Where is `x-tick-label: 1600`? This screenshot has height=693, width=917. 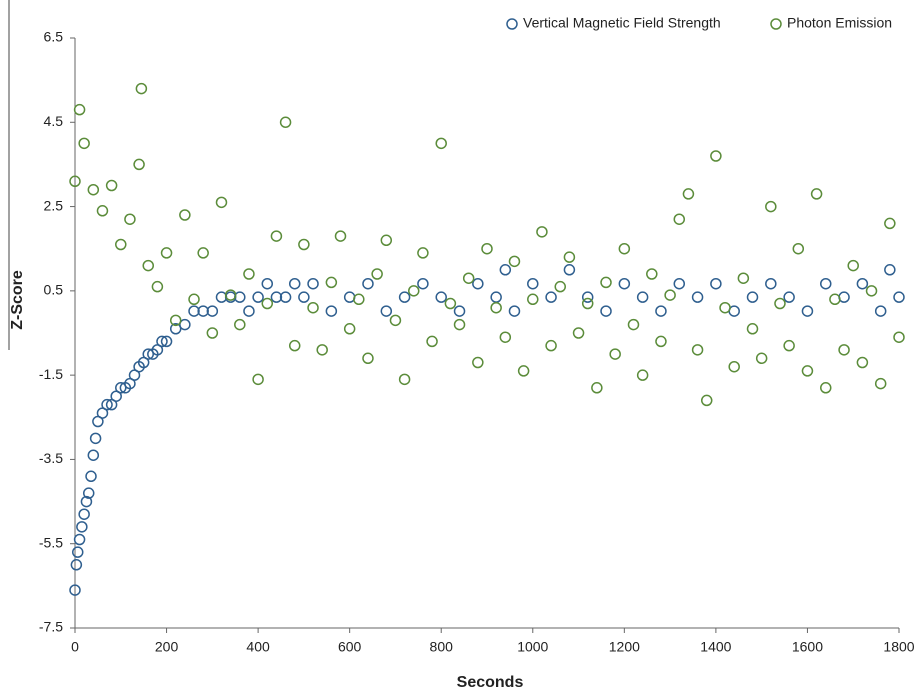
x-tick-label: 1600 is located at coordinates (807, 647).